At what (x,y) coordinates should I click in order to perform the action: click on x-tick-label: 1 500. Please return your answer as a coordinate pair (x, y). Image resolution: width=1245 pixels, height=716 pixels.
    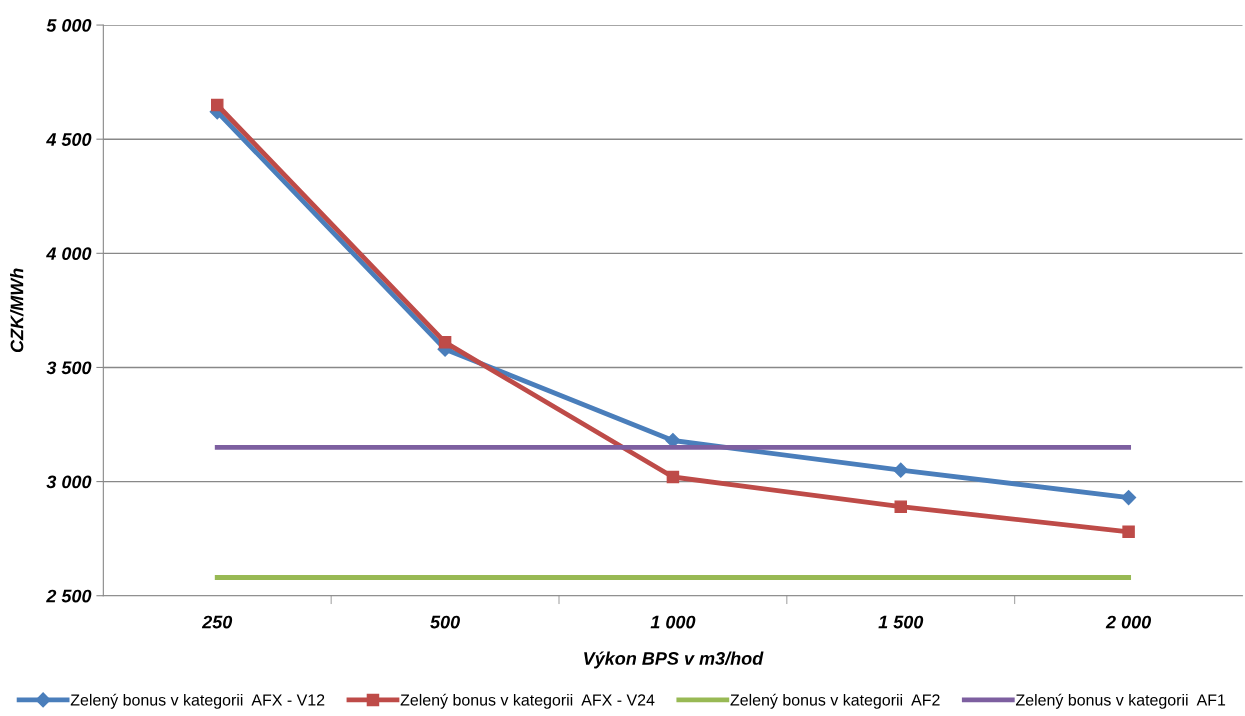
    Looking at the image, I should click on (901, 622).